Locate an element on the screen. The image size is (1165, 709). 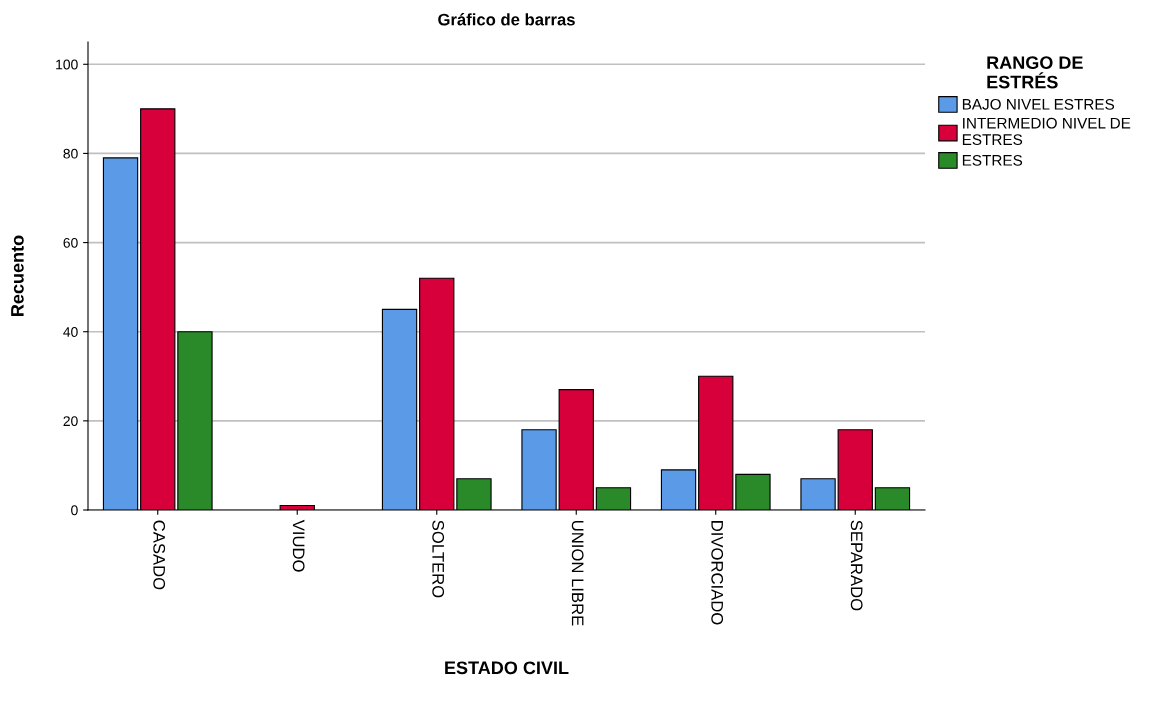
legend-title: RANGO DE ESTRÉS is located at coordinates (1035, 72).